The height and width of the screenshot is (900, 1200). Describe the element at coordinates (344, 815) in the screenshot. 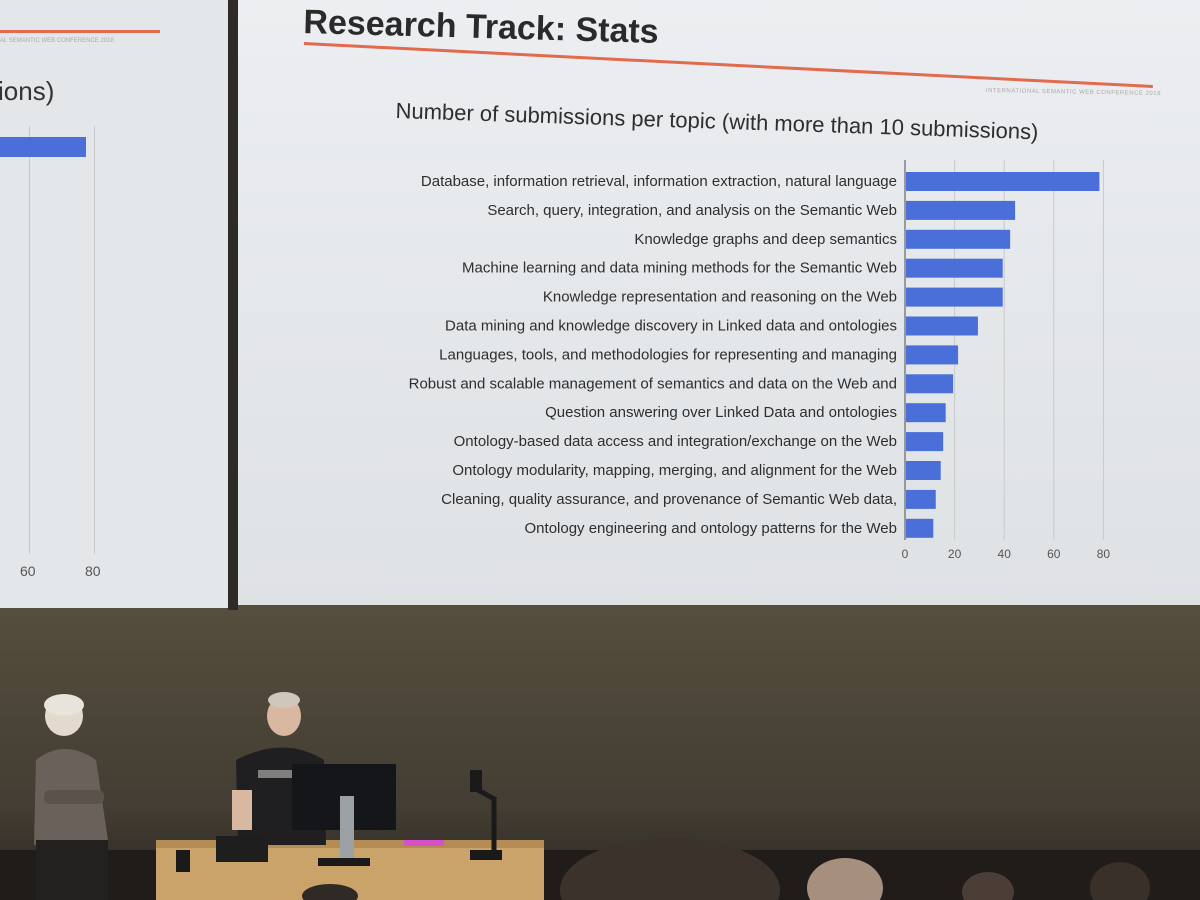

I see `monitor` at that location.